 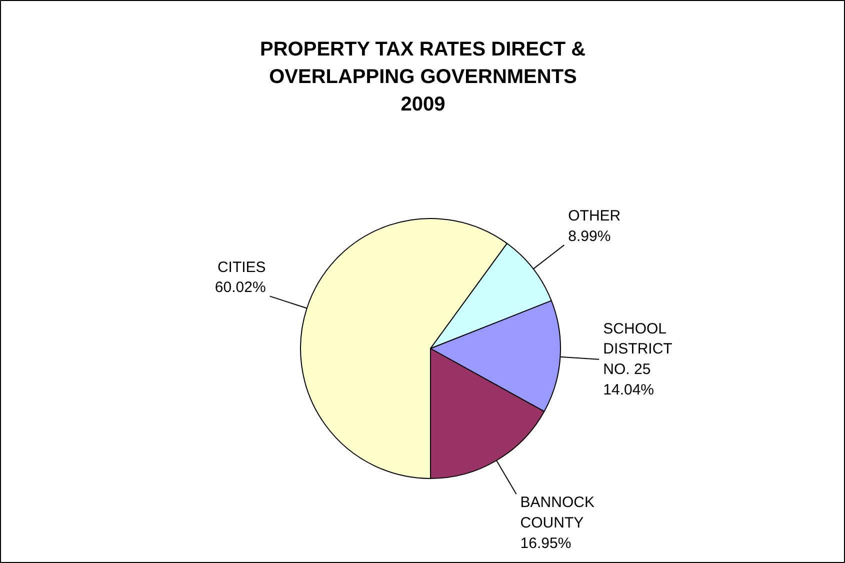 What do you see at coordinates (241, 267) in the screenshot?
I see `slice-label: CITIES` at bounding box center [241, 267].